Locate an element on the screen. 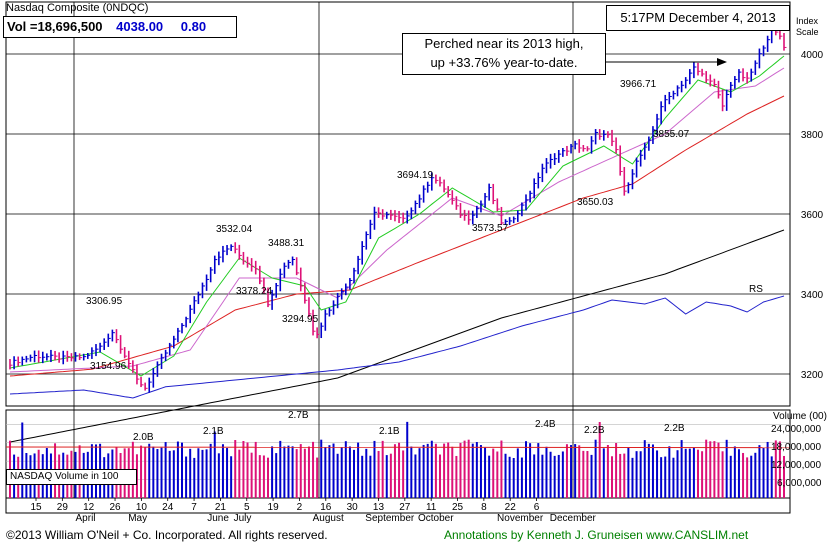  change-readout: 0.80 is located at coordinates (193, 26).